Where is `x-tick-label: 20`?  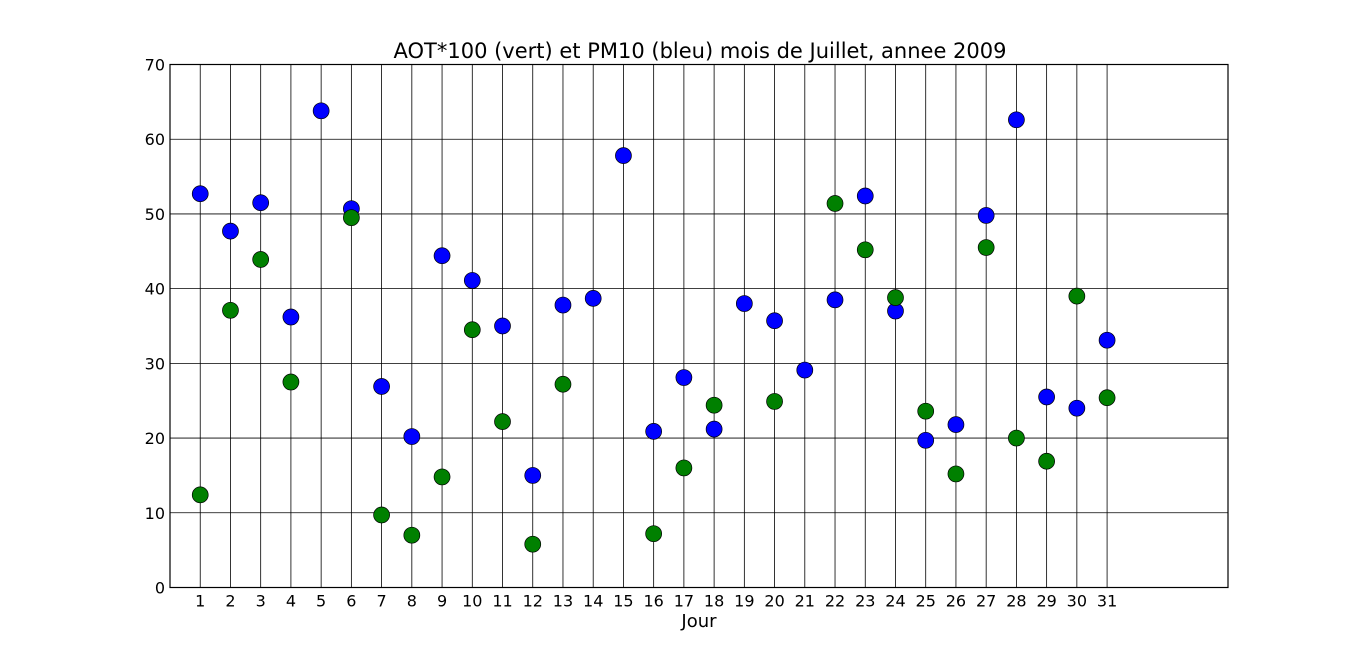
x-tick-label: 20 is located at coordinates (774, 601).